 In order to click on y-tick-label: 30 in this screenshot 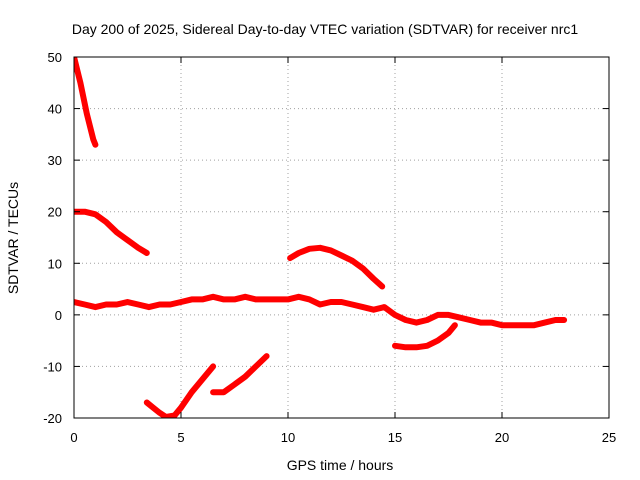, I will do `click(55, 160)`.